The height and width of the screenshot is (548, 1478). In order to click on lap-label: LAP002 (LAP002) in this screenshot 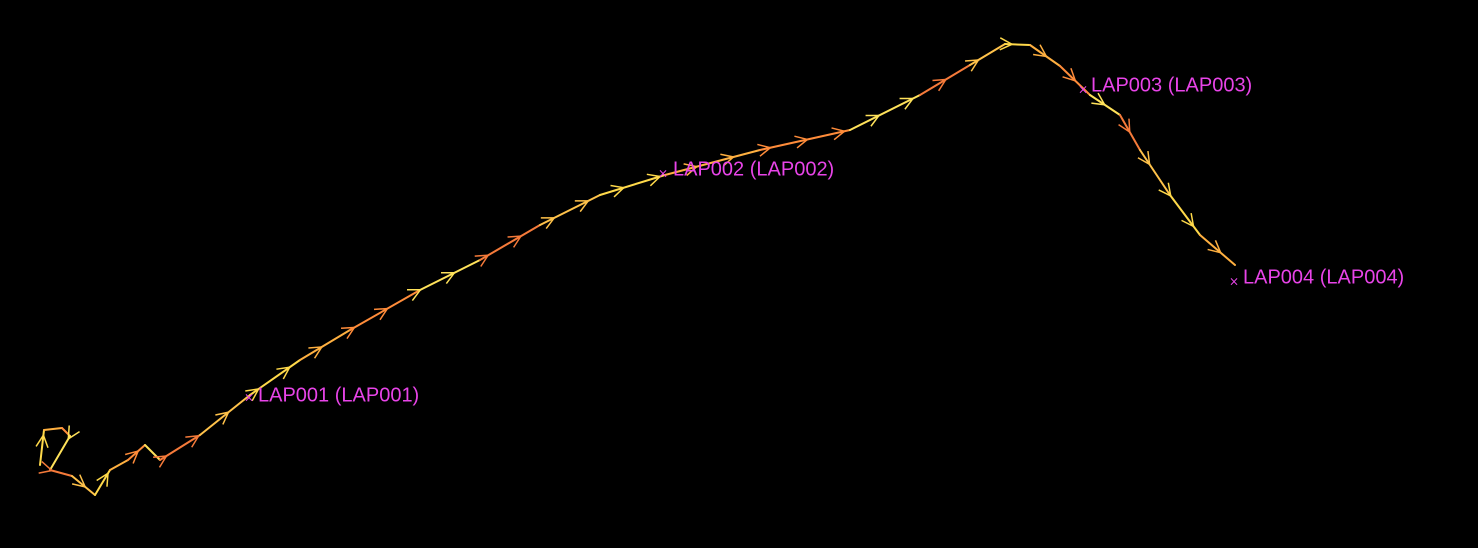, I will do `click(753, 169)`.